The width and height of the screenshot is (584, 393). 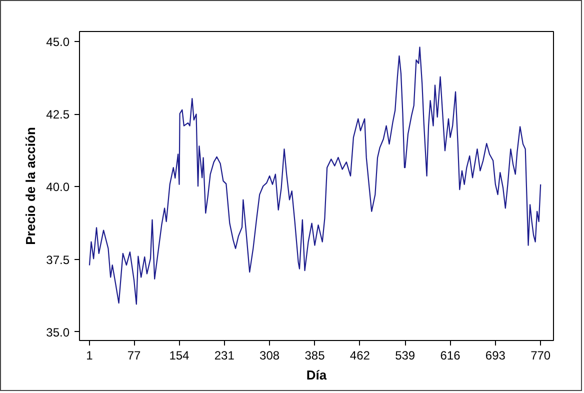 I want to click on x-tick-label: 231, so click(x=224, y=355).